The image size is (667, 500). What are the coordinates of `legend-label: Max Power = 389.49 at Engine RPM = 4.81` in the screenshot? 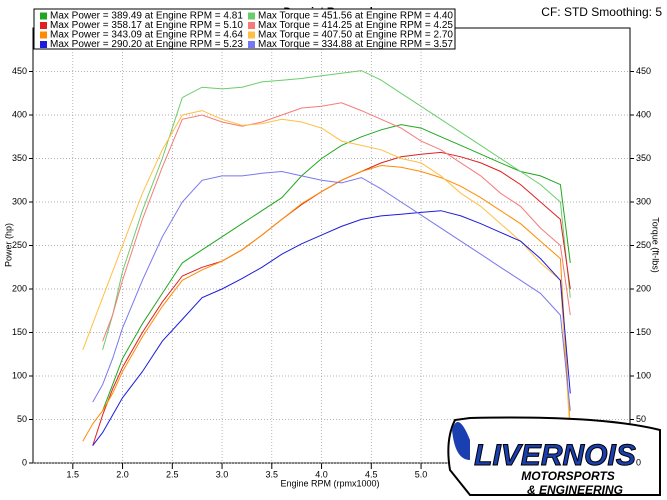 It's located at (146, 16).